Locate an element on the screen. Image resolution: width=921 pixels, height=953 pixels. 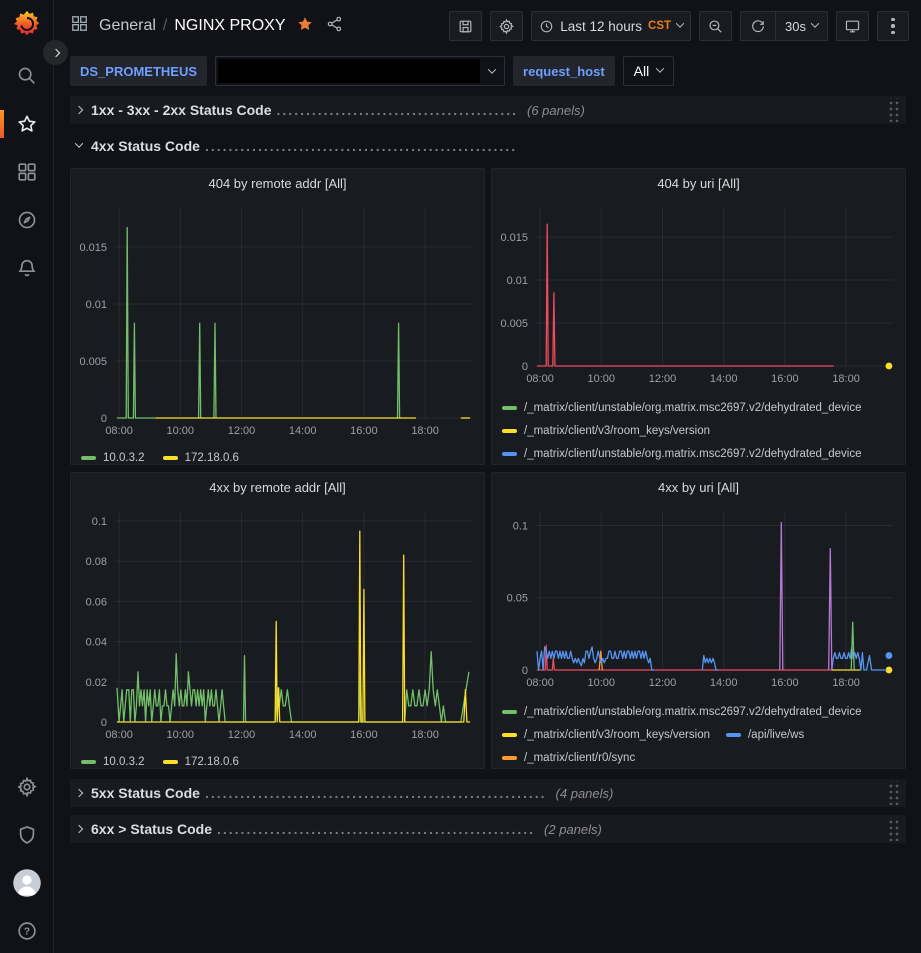
variable-value-request-host: All is located at coordinates (648, 71).